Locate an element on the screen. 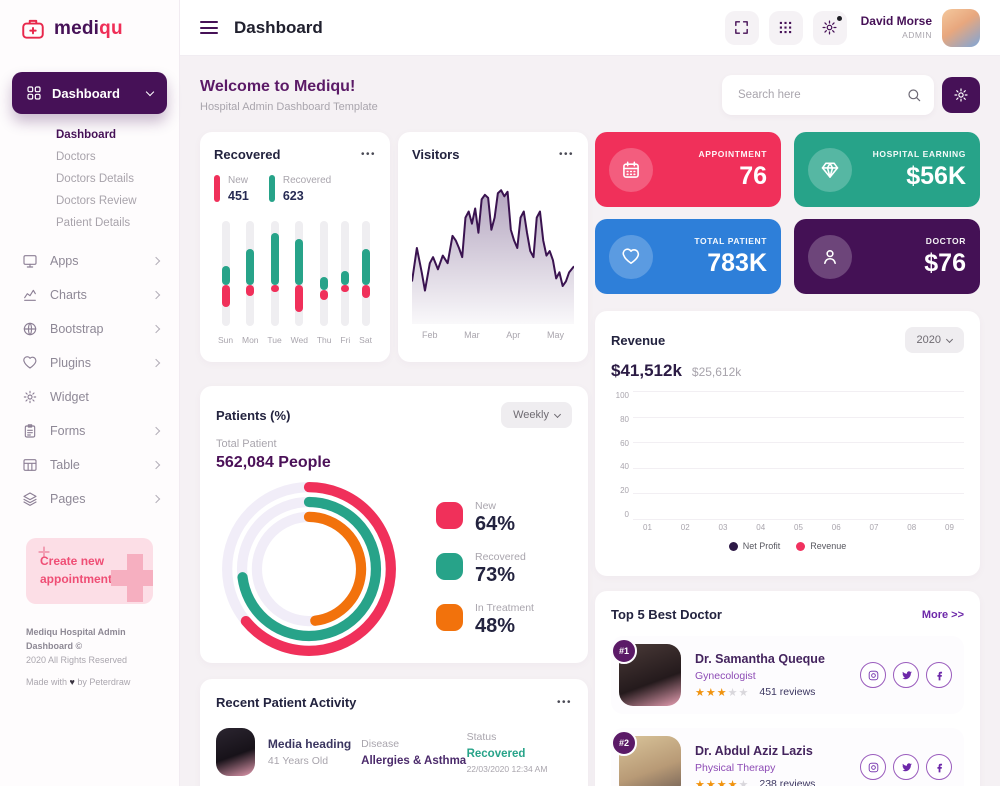 This screenshot has height=786, width=1000. hamburger-menu-icon is located at coordinates (209, 28).